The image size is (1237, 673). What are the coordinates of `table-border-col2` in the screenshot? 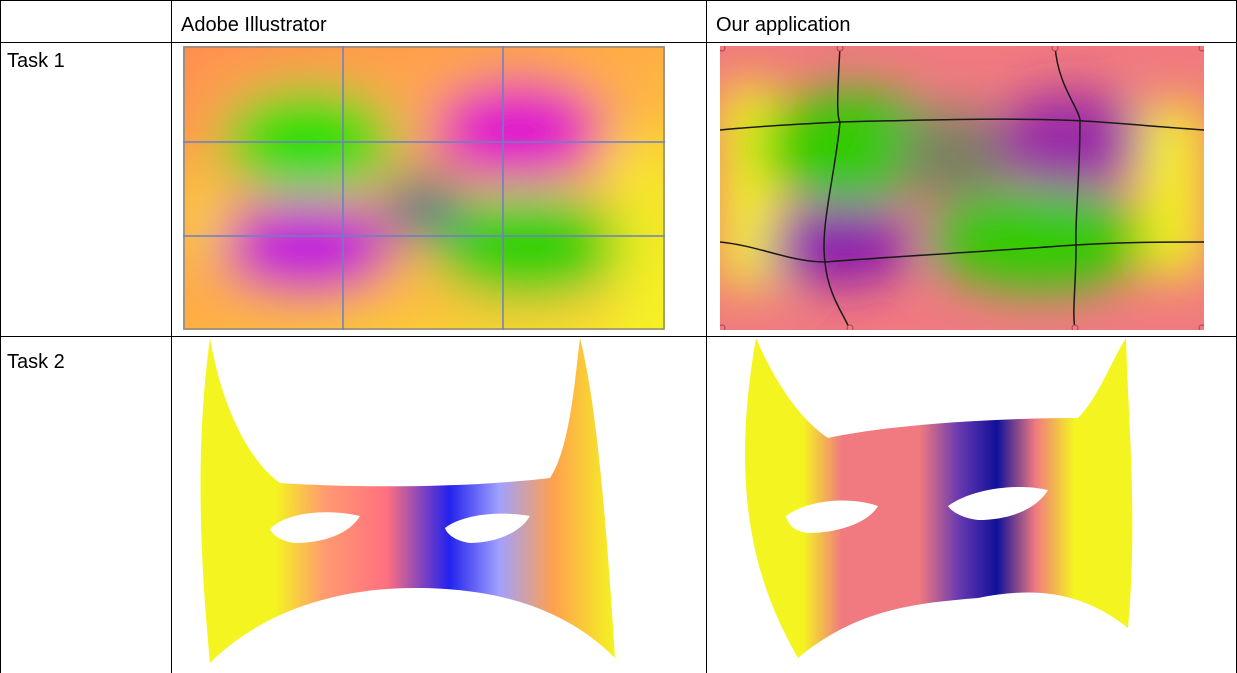 It's located at (706, 336).